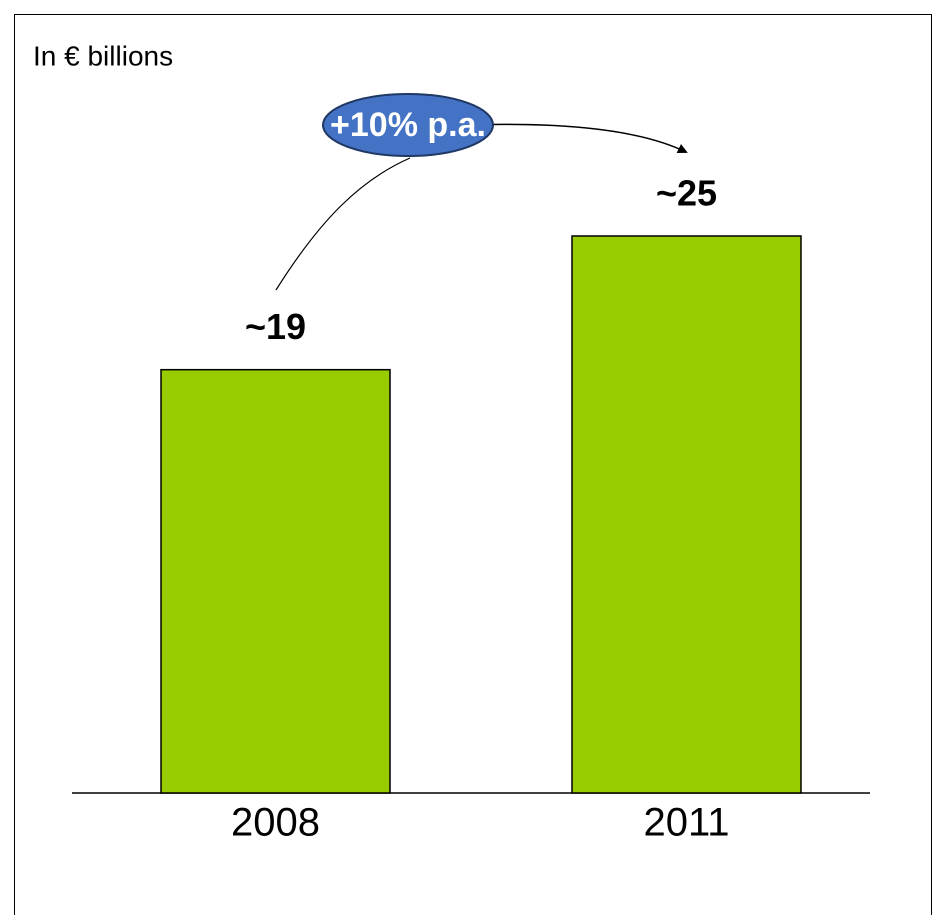  I want to click on value-label: ~19, so click(275, 326).